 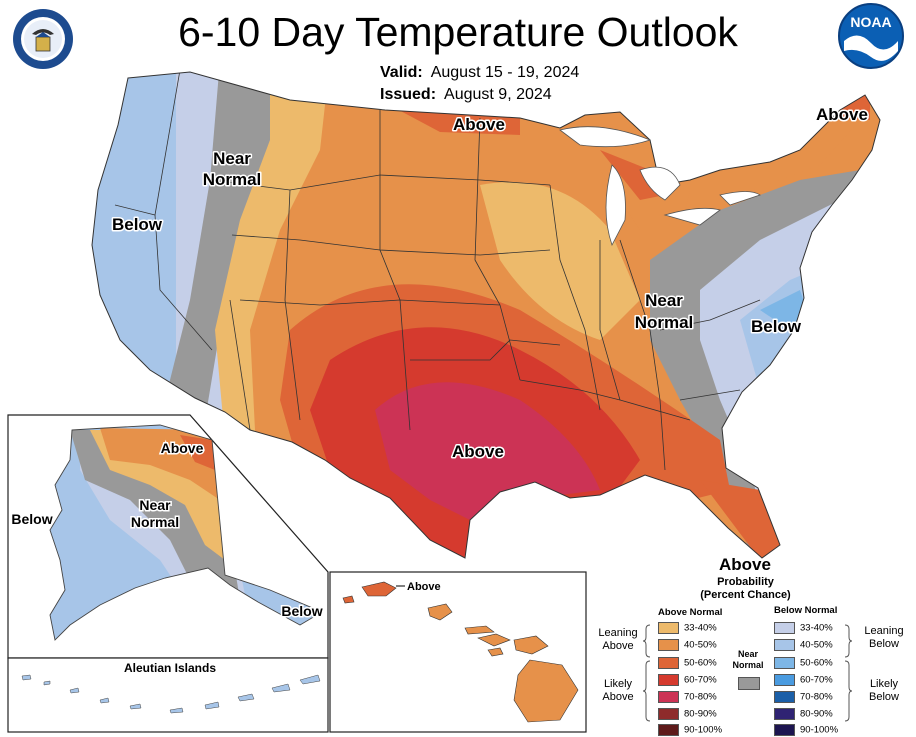 What do you see at coordinates (660, 186) in the screenshot?
I see `great-lakes` at bounding box center [660, 186].